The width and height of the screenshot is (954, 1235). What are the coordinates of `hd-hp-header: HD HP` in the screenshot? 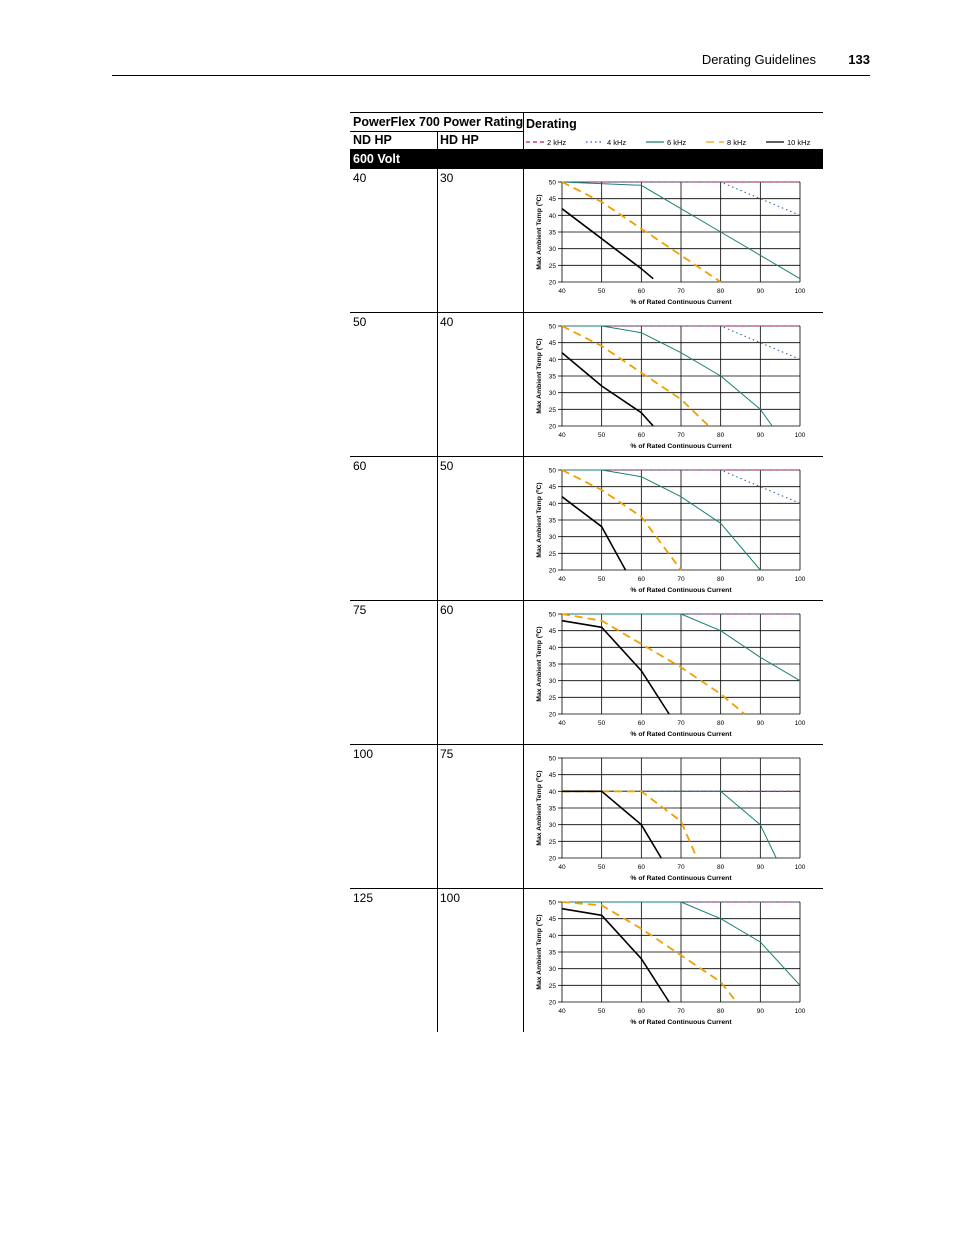 It's located at (459, 140).